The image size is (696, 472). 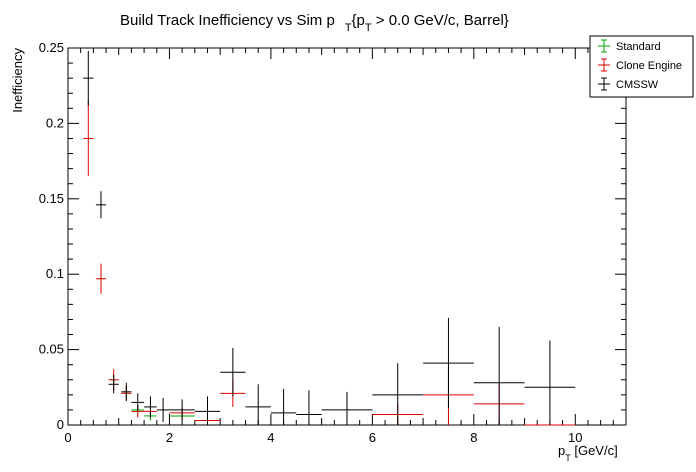 I want to click on x-axis-label: pT [GeV/c], so click(x=588, y=453).